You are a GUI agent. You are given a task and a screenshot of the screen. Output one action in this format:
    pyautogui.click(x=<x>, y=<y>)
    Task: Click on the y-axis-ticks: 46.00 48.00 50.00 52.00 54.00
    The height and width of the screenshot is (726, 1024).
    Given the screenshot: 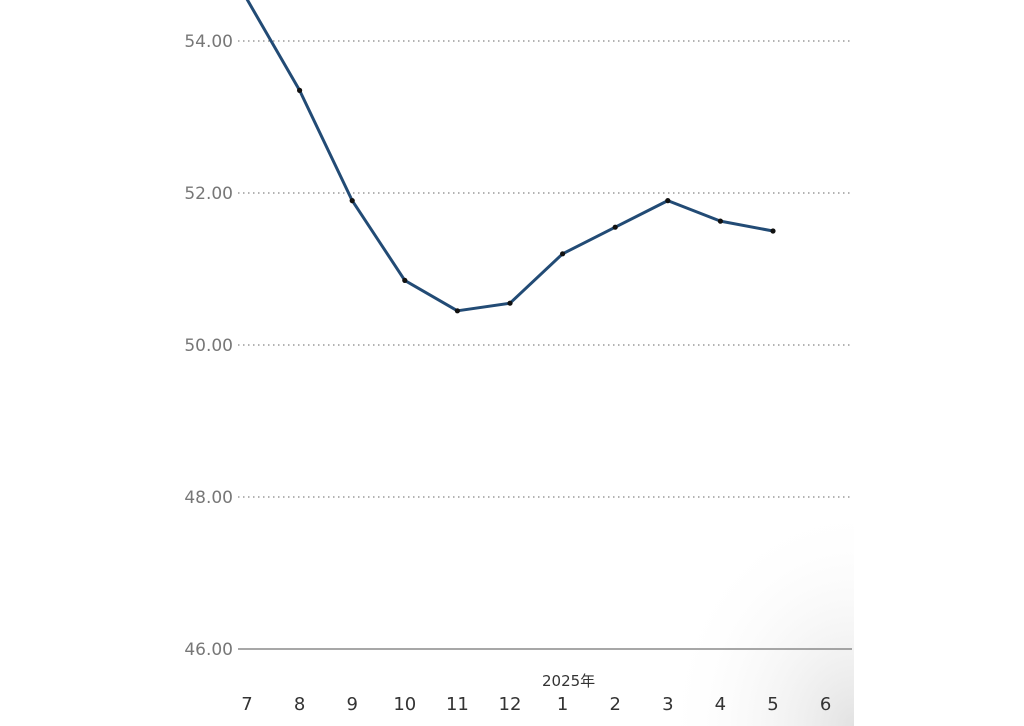 What is the action you would take?
    pyautogui.click(x=208, y=346)
    